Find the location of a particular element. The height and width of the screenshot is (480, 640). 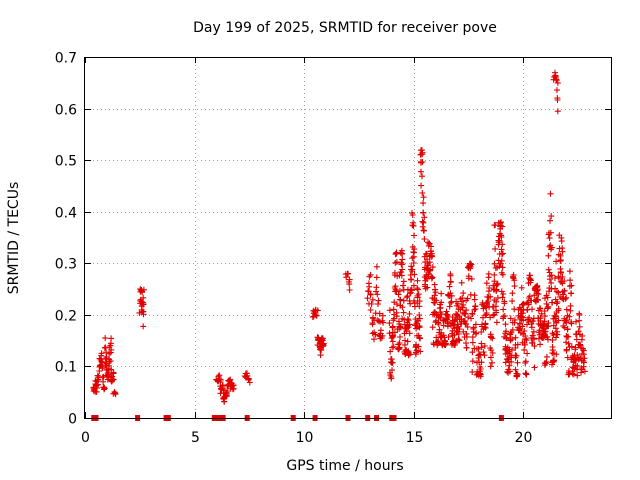

x-tick-label: 20 is located at coordinates (524, 438).